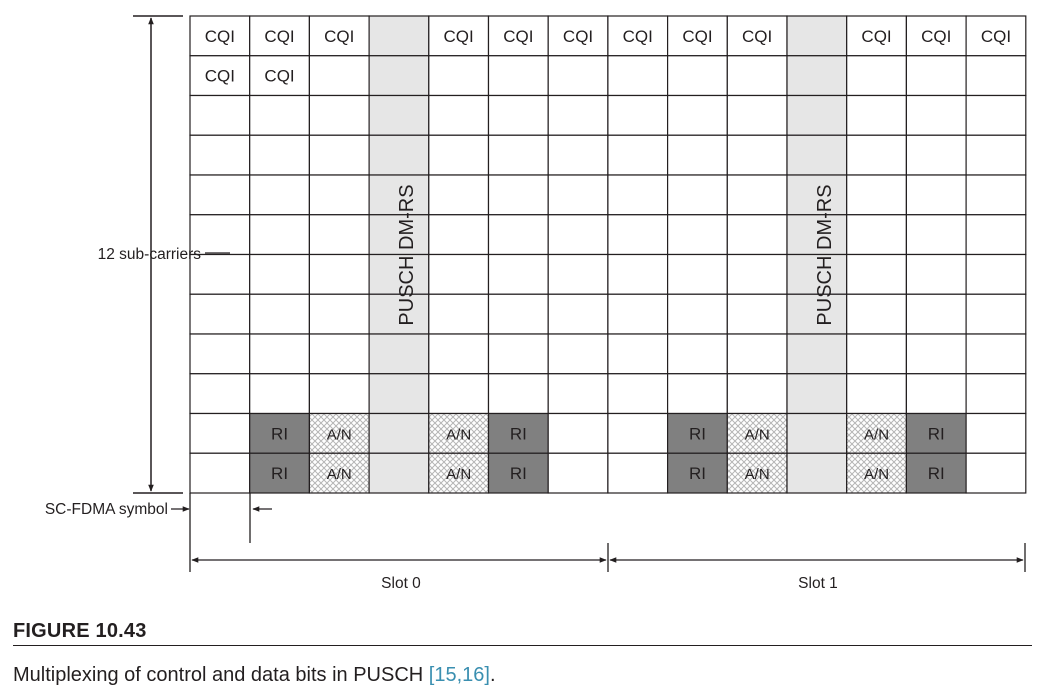 This screenshot has height=696, width=1051. I want to click on dmrs-label-slot0: PUSCH DM-RS, so click(407, 254).